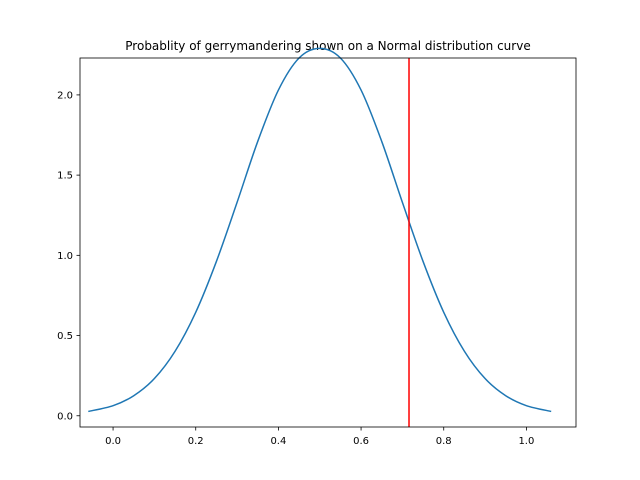 This screenshot has width=640, height=480. Describe the element at coordinates (113, 441) in the screenshot. I see `x-tick-label-0: 0.0` at that location.